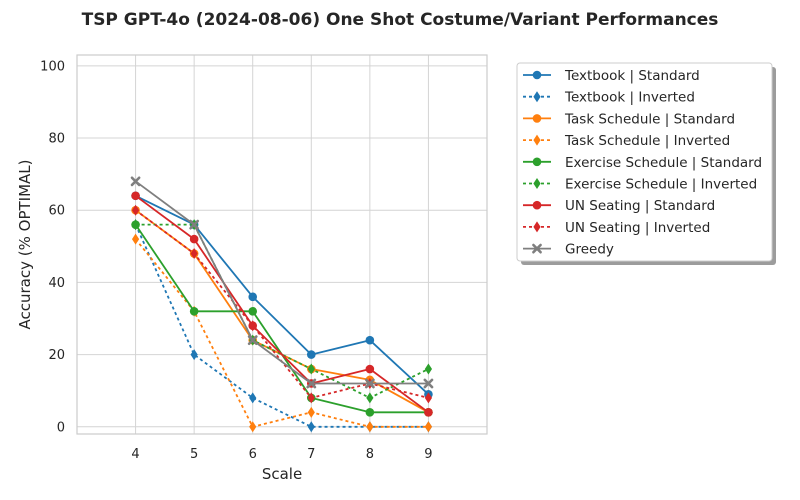  Describe the element at coordinates (135, 454) in the screenshot. I see `x-tick-label: 4` at that location.